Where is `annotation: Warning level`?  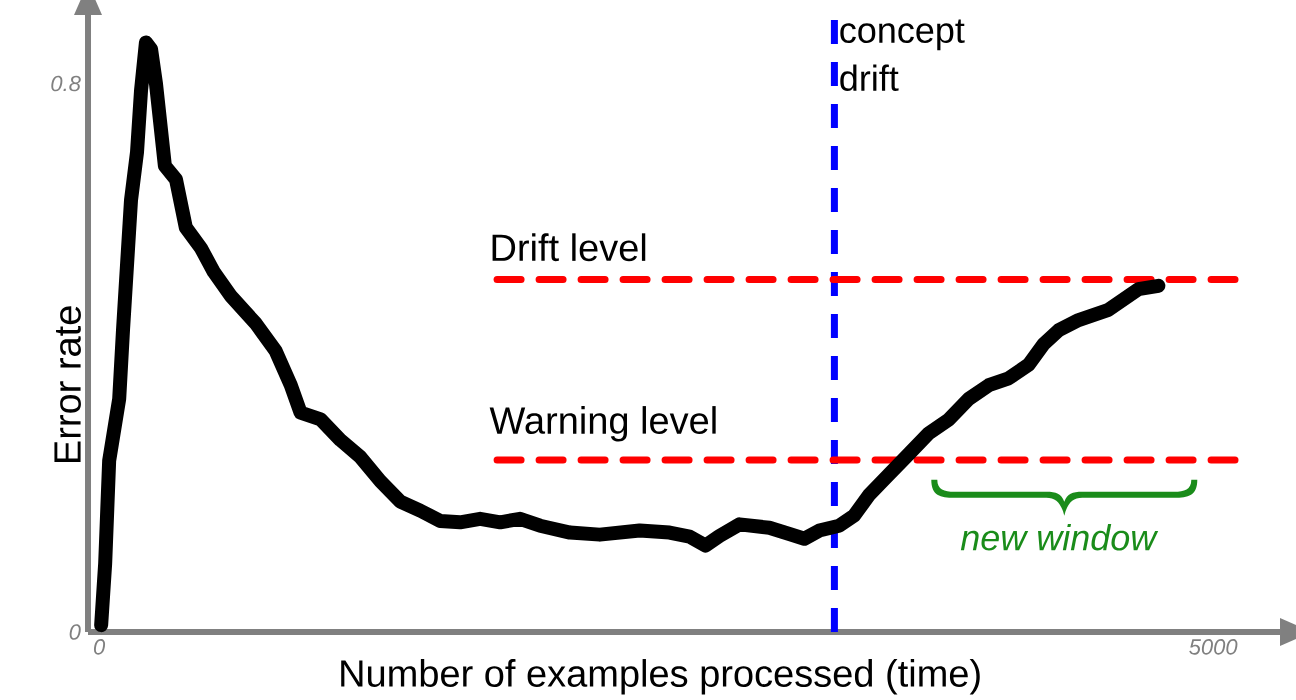
annotation: Warning level is located at coordinates (602, 424).